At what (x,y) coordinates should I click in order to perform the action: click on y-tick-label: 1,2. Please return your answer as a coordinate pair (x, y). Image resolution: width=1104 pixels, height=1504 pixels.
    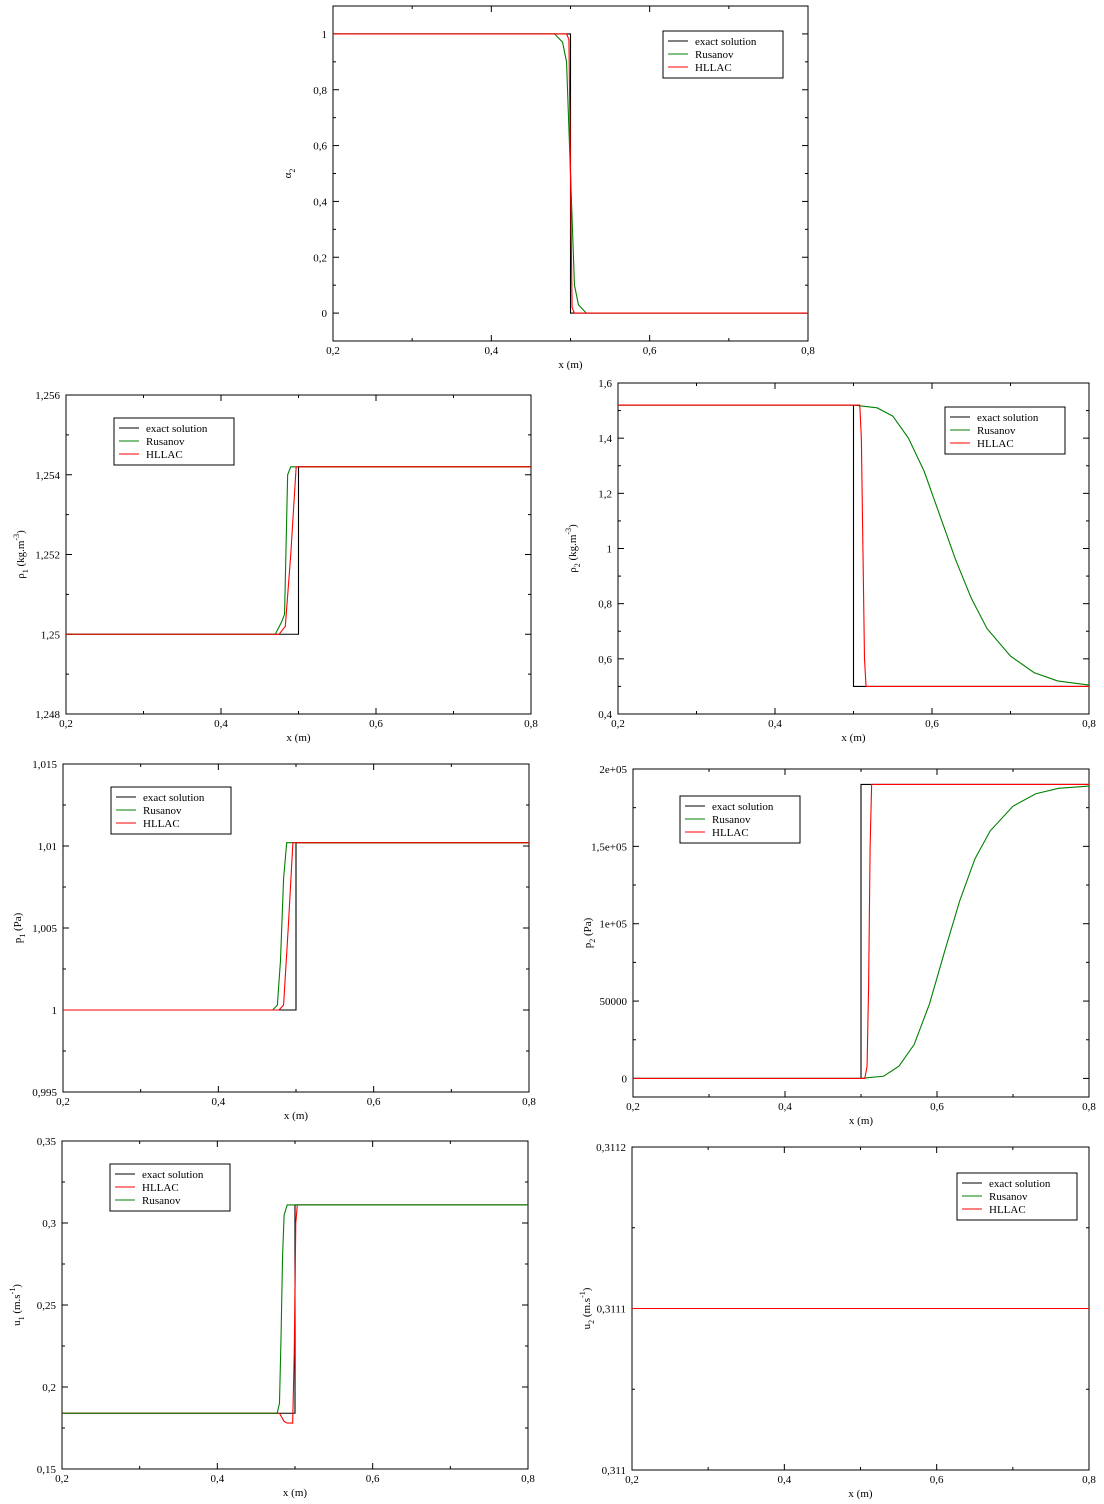
    Looking at the image, I should click on (605, 494).